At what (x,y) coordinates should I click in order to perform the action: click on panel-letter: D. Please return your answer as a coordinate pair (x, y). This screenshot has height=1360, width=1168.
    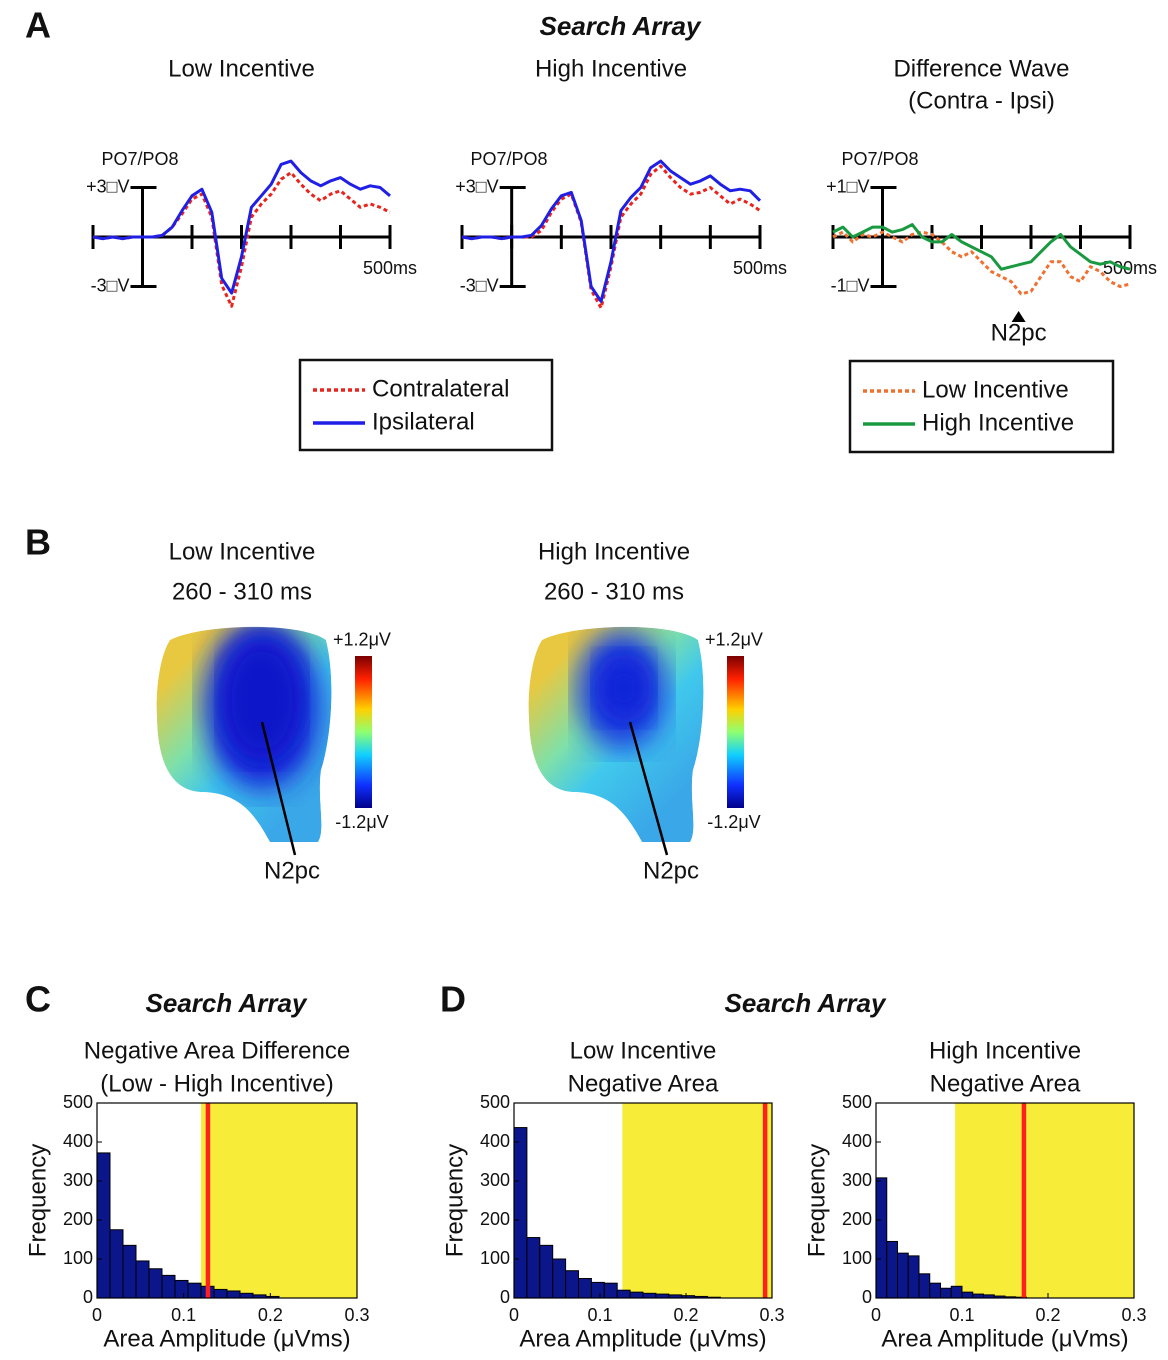
    Looking at the image, I should click on (453, 999).